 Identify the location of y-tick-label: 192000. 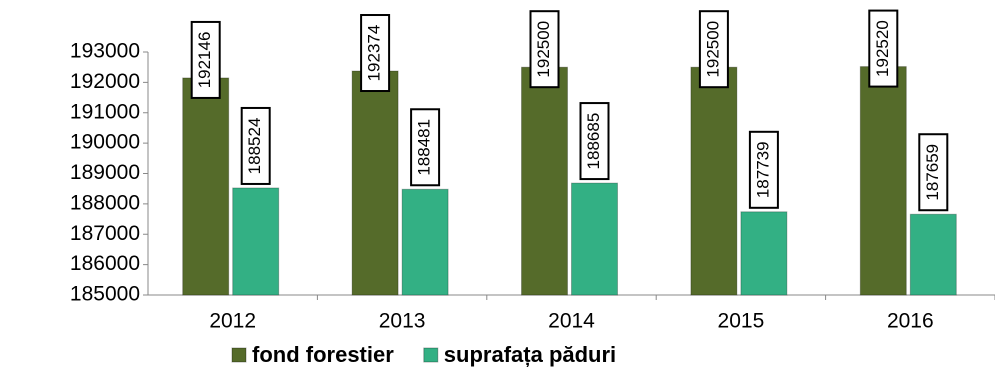
(105, 81).